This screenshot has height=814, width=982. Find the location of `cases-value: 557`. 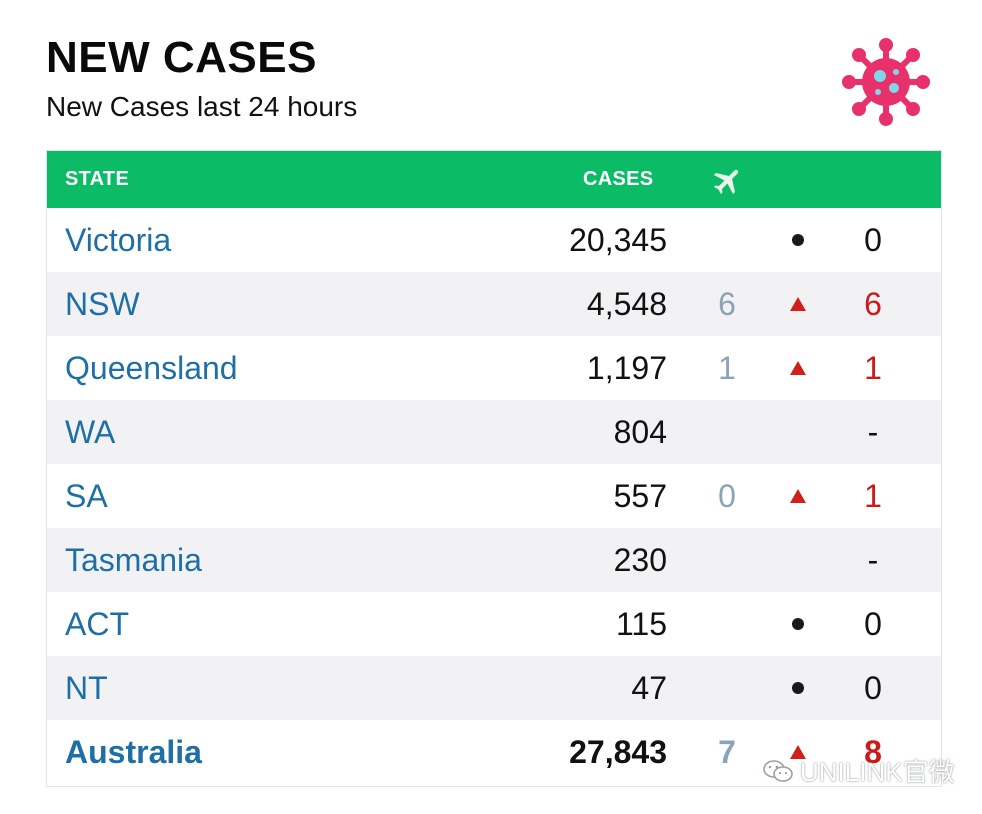

cases-value: 557 is located at coordinates (640, 496).